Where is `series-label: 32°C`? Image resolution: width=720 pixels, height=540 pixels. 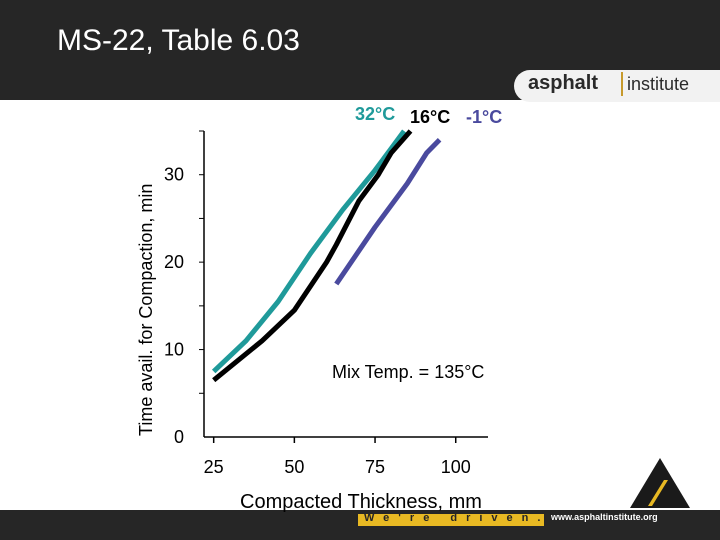
series-label: 32°C is located at coordinates (375, 114).